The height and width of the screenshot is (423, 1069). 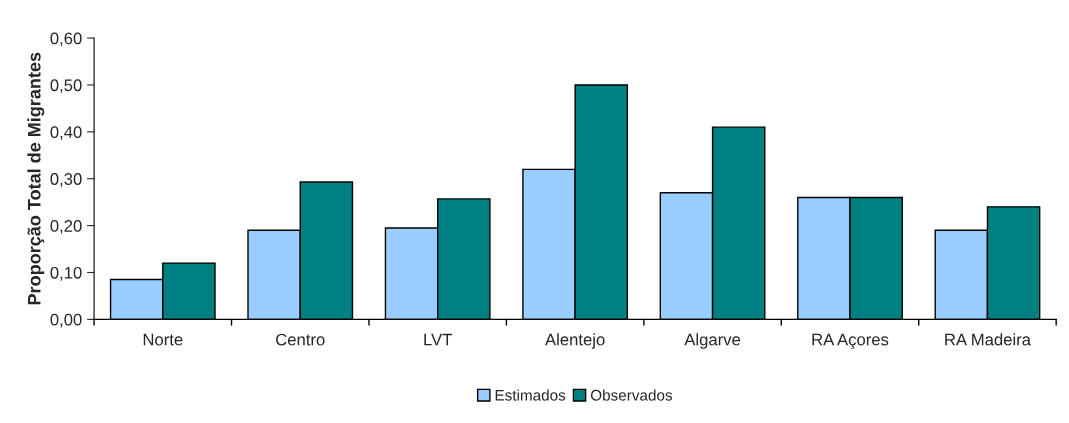 What do you see at coordinates (66, 133) in the screenshot?
I see `y-tick-label: 0,40` at bounding box center [66, 133].